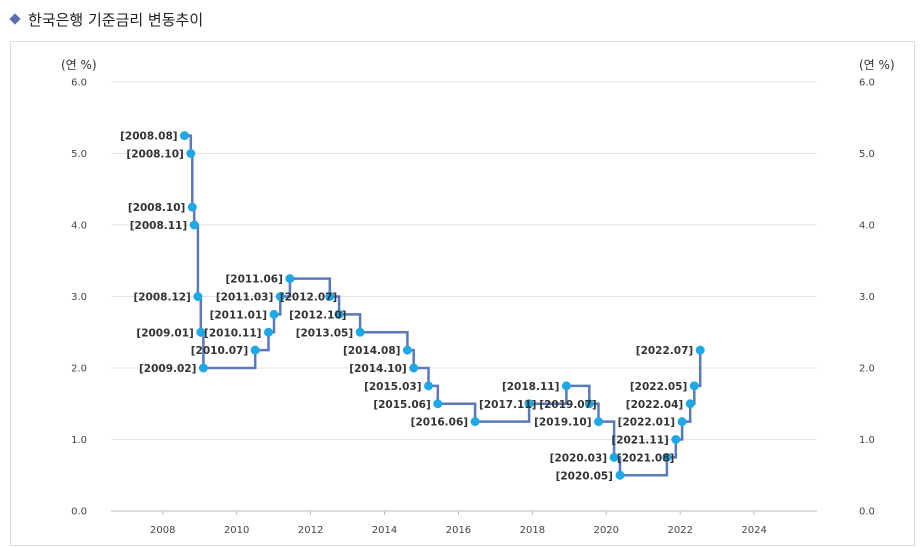 The image size is (923, 547). Describe the element at coordinates (253, 280) in the screenshot. I see `data-point-label: [2011.06]` at that location.